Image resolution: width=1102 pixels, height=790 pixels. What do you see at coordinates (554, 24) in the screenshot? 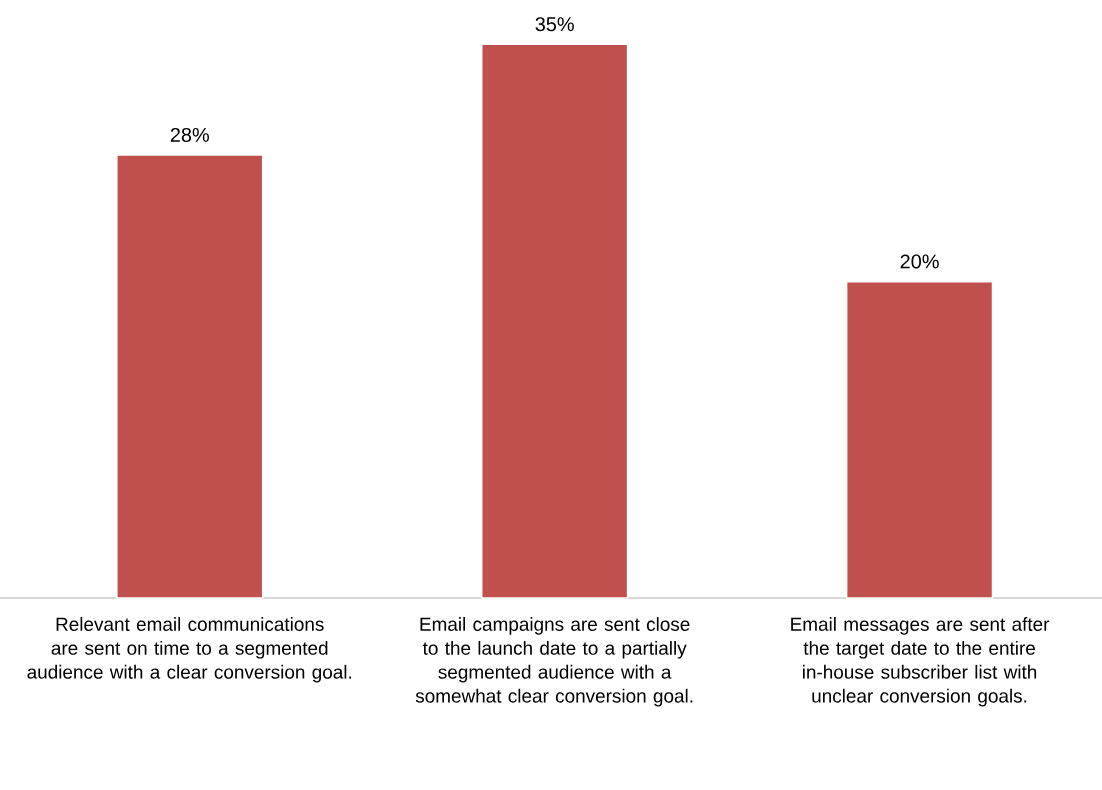
I see `data-label: 35%` at bounding box center [554, 24].